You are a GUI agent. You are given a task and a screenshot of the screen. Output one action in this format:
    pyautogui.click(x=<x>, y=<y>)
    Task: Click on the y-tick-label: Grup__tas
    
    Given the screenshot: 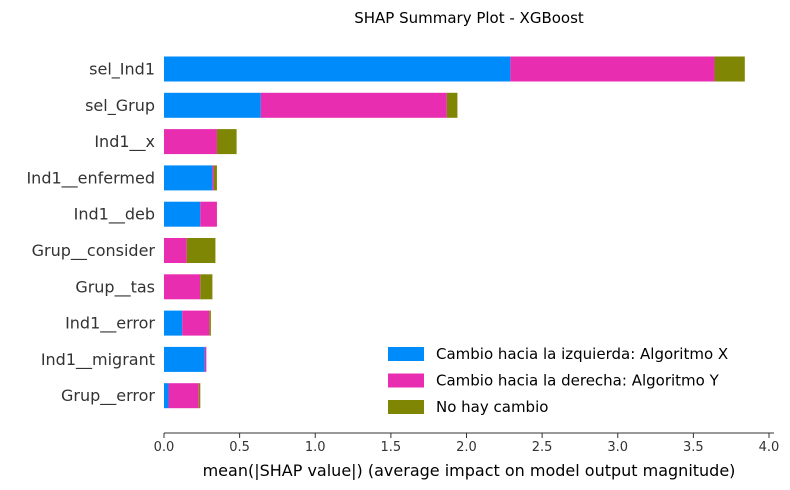 What is the action you would take?
    pyautogui.click(x=115, y=287)
    